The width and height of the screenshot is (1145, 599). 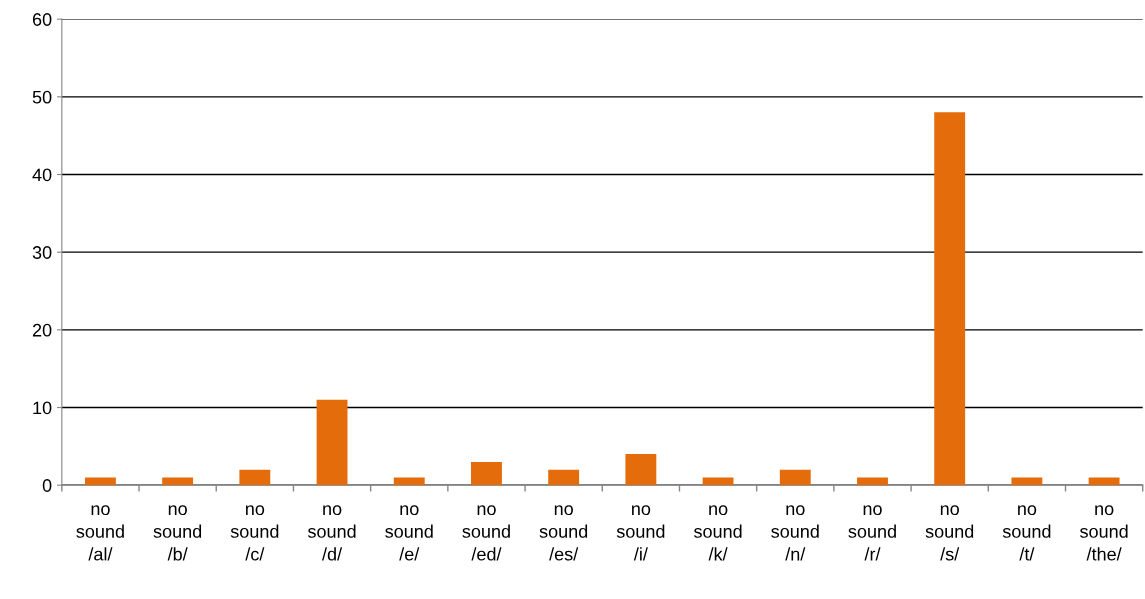 I want to click on x-tick-label: no sound /ed/, so click(x=486, y=533).